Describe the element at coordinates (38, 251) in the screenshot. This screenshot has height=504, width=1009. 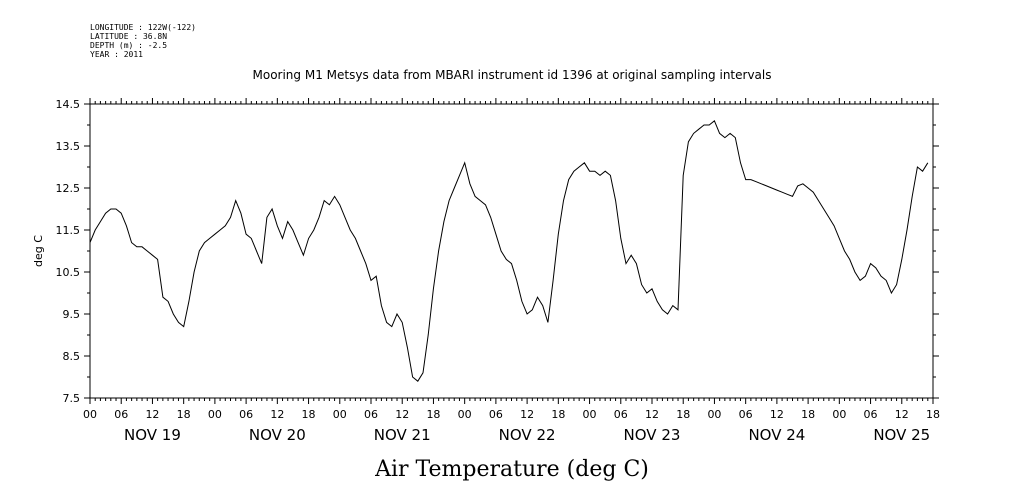
I see `y-axis-label: deg C` at that location.